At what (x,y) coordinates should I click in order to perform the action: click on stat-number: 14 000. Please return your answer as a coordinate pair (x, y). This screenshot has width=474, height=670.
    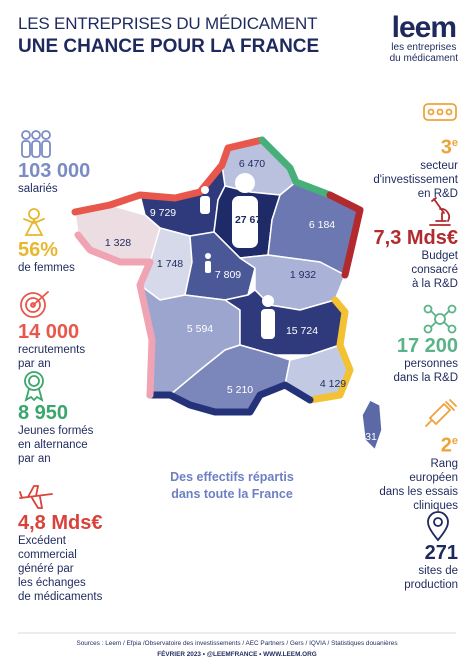
    Looking at the image, I should click on (49, 332).